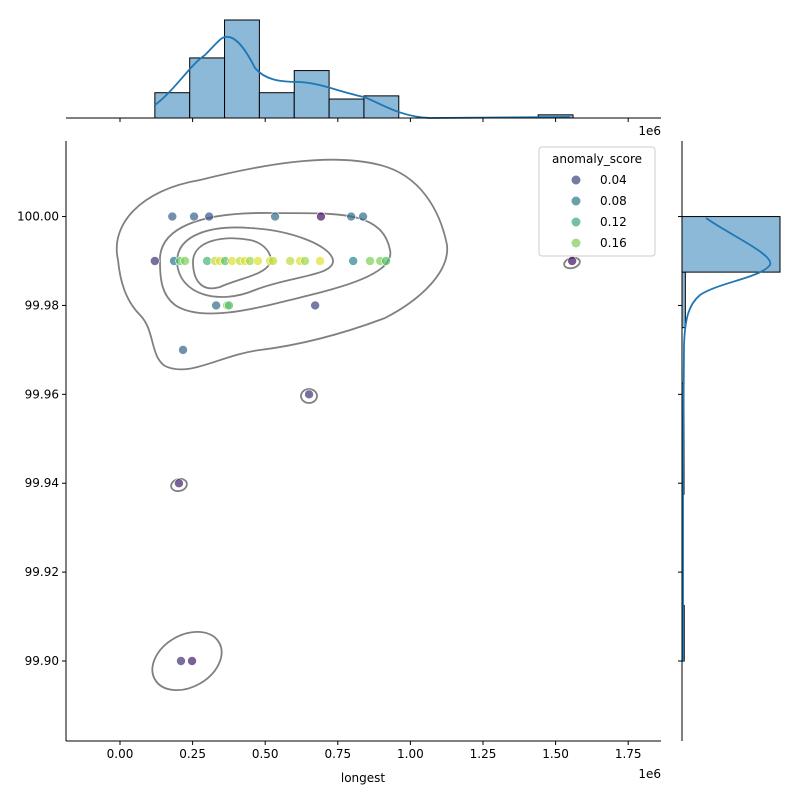  Describe the element at coordinates (38, 217) in the screenshot. I see `y-tick-label: 100.00` at that location.